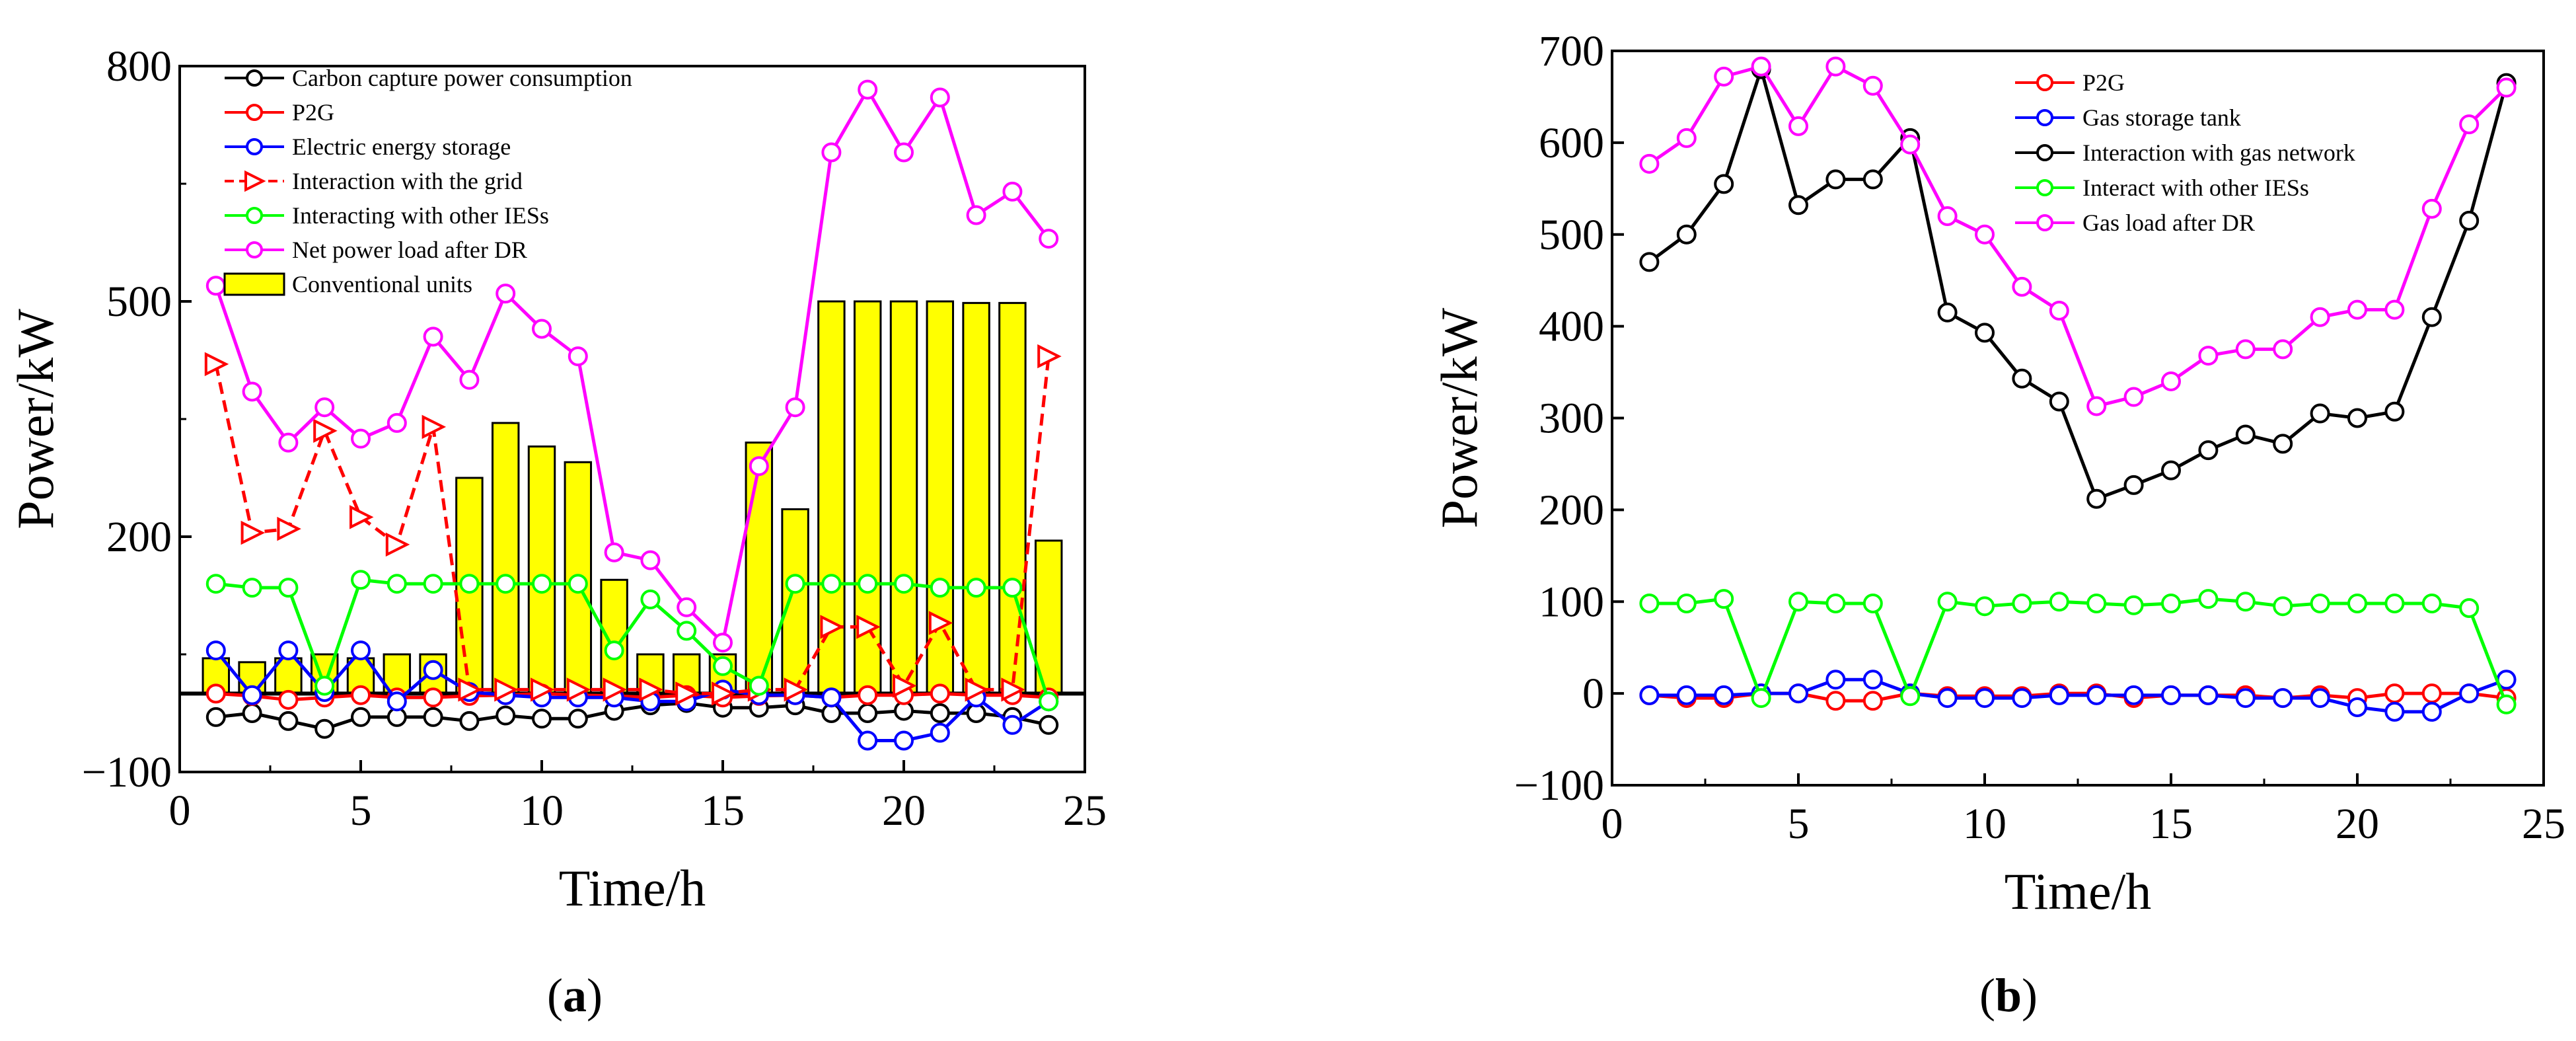 This screenshot has height=1041, width=2576. I want to click on series-line-interaction-with-the-grid, so click(632, 525).